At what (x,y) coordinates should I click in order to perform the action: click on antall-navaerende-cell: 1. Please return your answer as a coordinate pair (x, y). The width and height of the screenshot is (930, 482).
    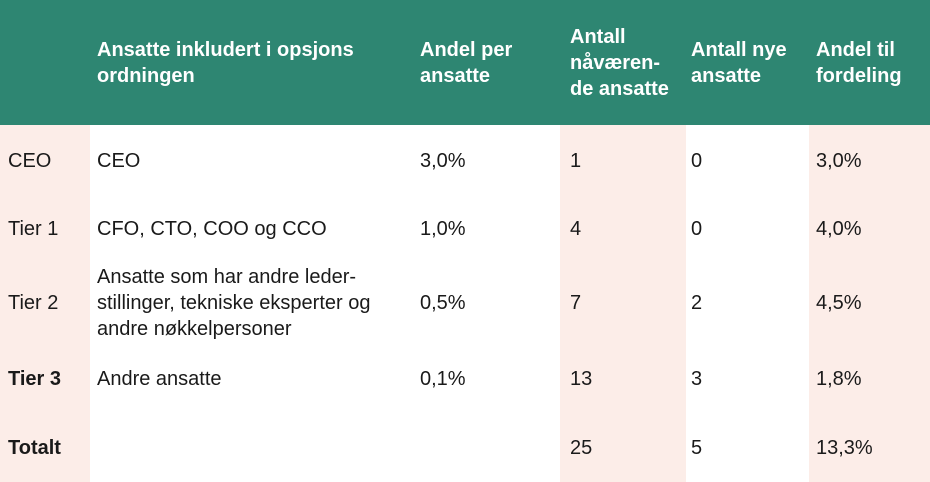
    Looking at the image, I should click on (623, 160).